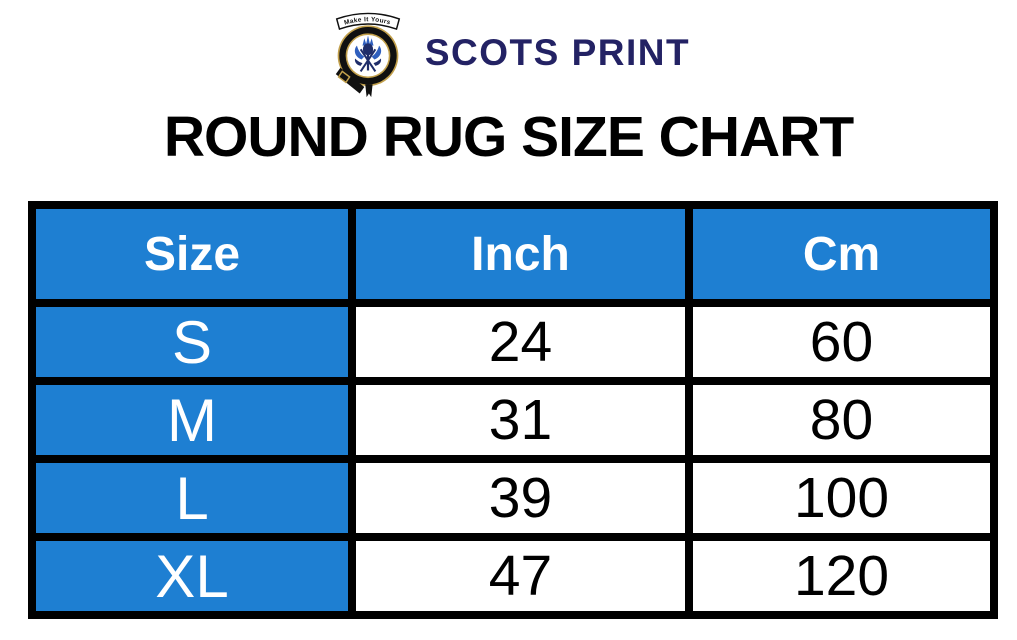  What do you see at coordinates (841, 254) in the screenshot?
I see `column-header-cm: Cm` at bounding box center [841, 254].